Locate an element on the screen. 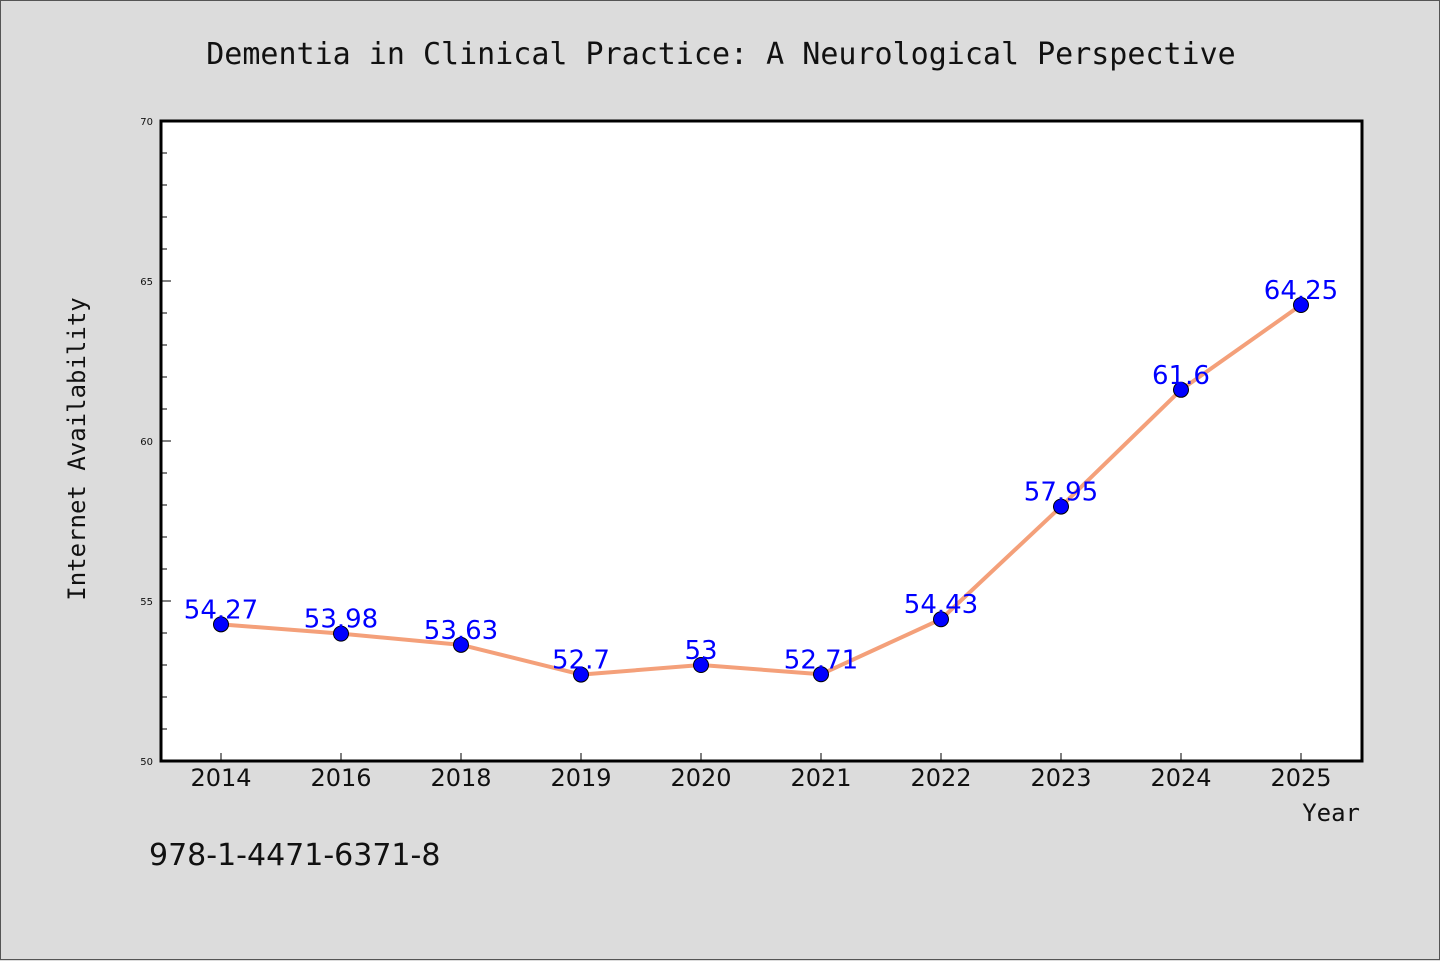  x-tick-label: 2019 is located at coordinates (580, 778).